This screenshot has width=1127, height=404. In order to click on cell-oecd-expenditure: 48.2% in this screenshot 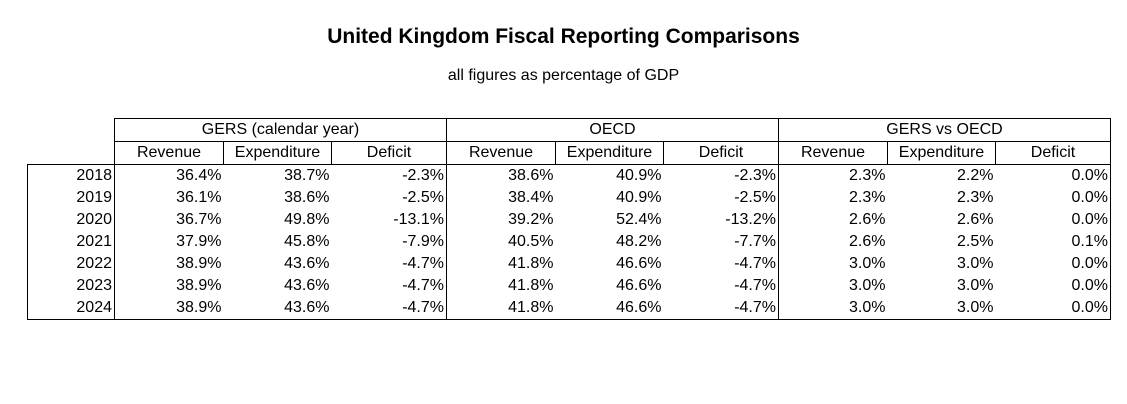, I will do `click(639, 241)`.